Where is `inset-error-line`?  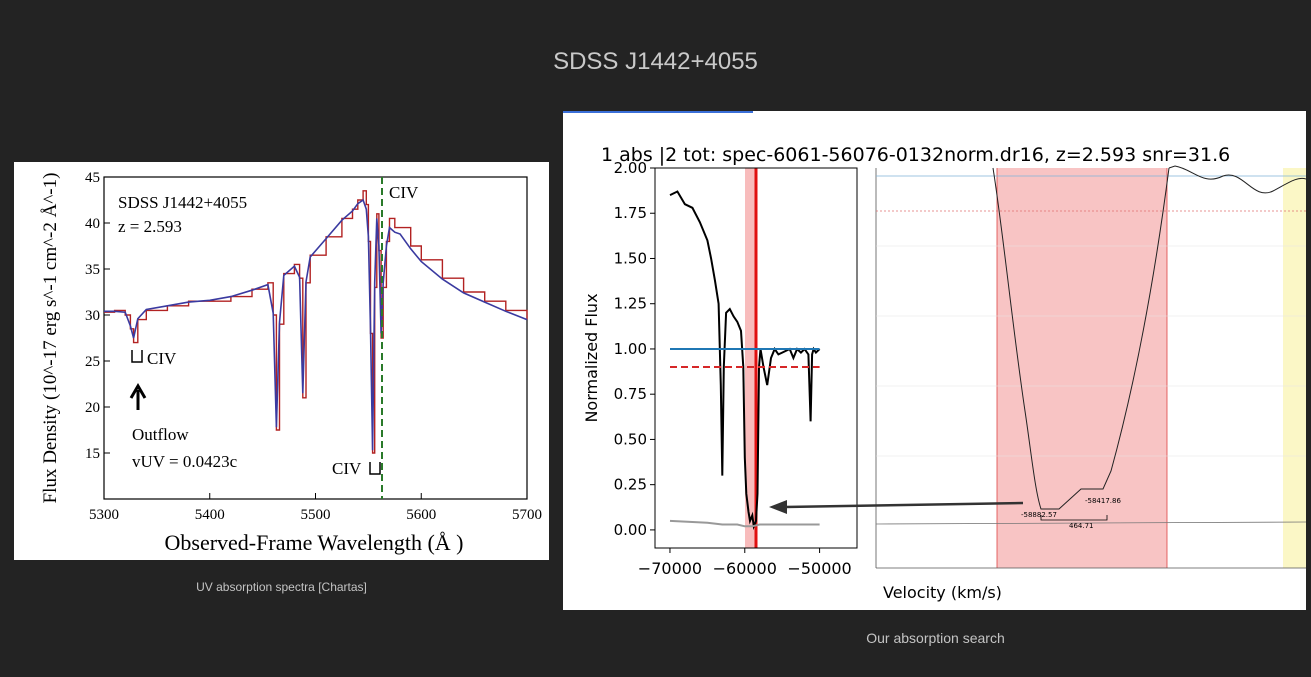
inset-error-line is located at coordinates (1091, 523).